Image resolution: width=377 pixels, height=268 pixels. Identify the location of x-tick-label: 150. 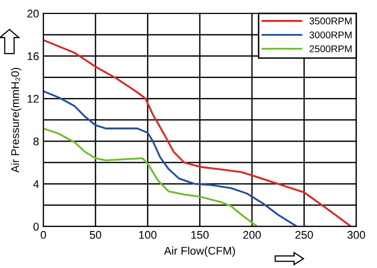
(200, 234).